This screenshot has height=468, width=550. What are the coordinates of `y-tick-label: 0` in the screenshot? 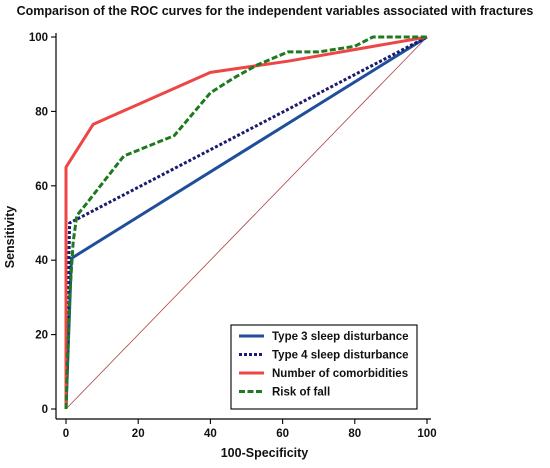 It's located at (45, 410).